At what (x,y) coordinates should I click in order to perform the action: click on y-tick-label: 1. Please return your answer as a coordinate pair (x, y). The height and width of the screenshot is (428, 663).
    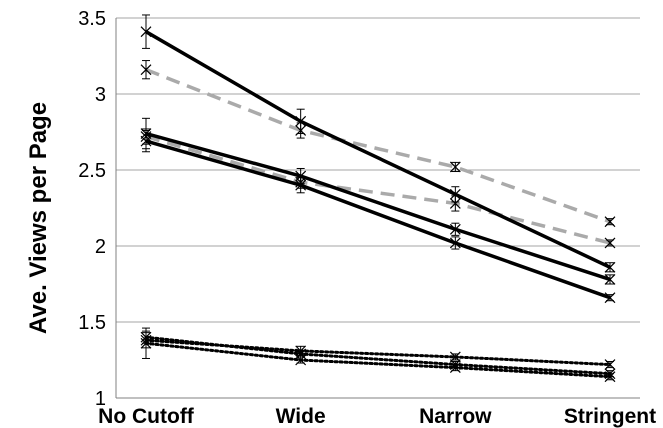
    Looking at the image, I should click on (100, 399).